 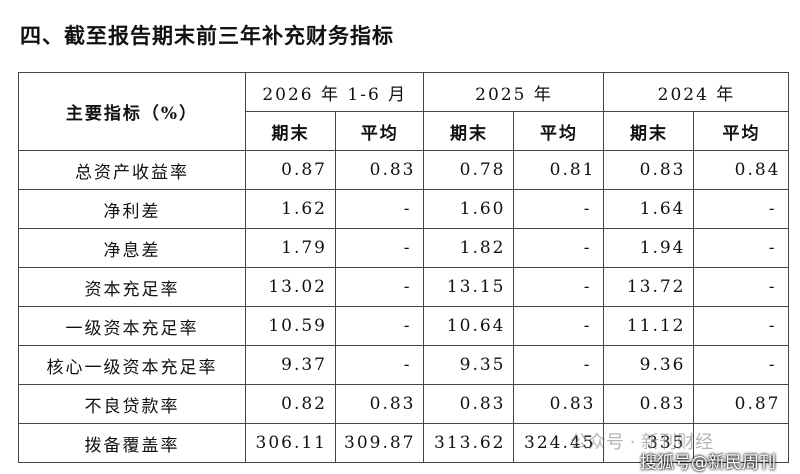 I want to click on row-label: 一级资本充足率, so click(x=132, y=326).